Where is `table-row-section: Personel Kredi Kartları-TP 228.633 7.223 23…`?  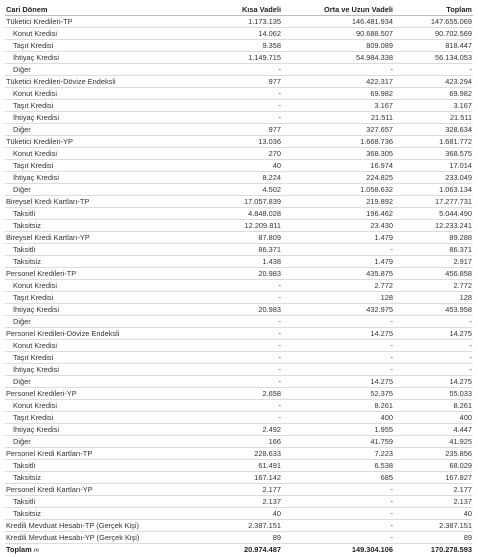 table-row-section: Personel Kredi Kartları-TP 228.633 7.223 23… is located at coordinates (239, 453).